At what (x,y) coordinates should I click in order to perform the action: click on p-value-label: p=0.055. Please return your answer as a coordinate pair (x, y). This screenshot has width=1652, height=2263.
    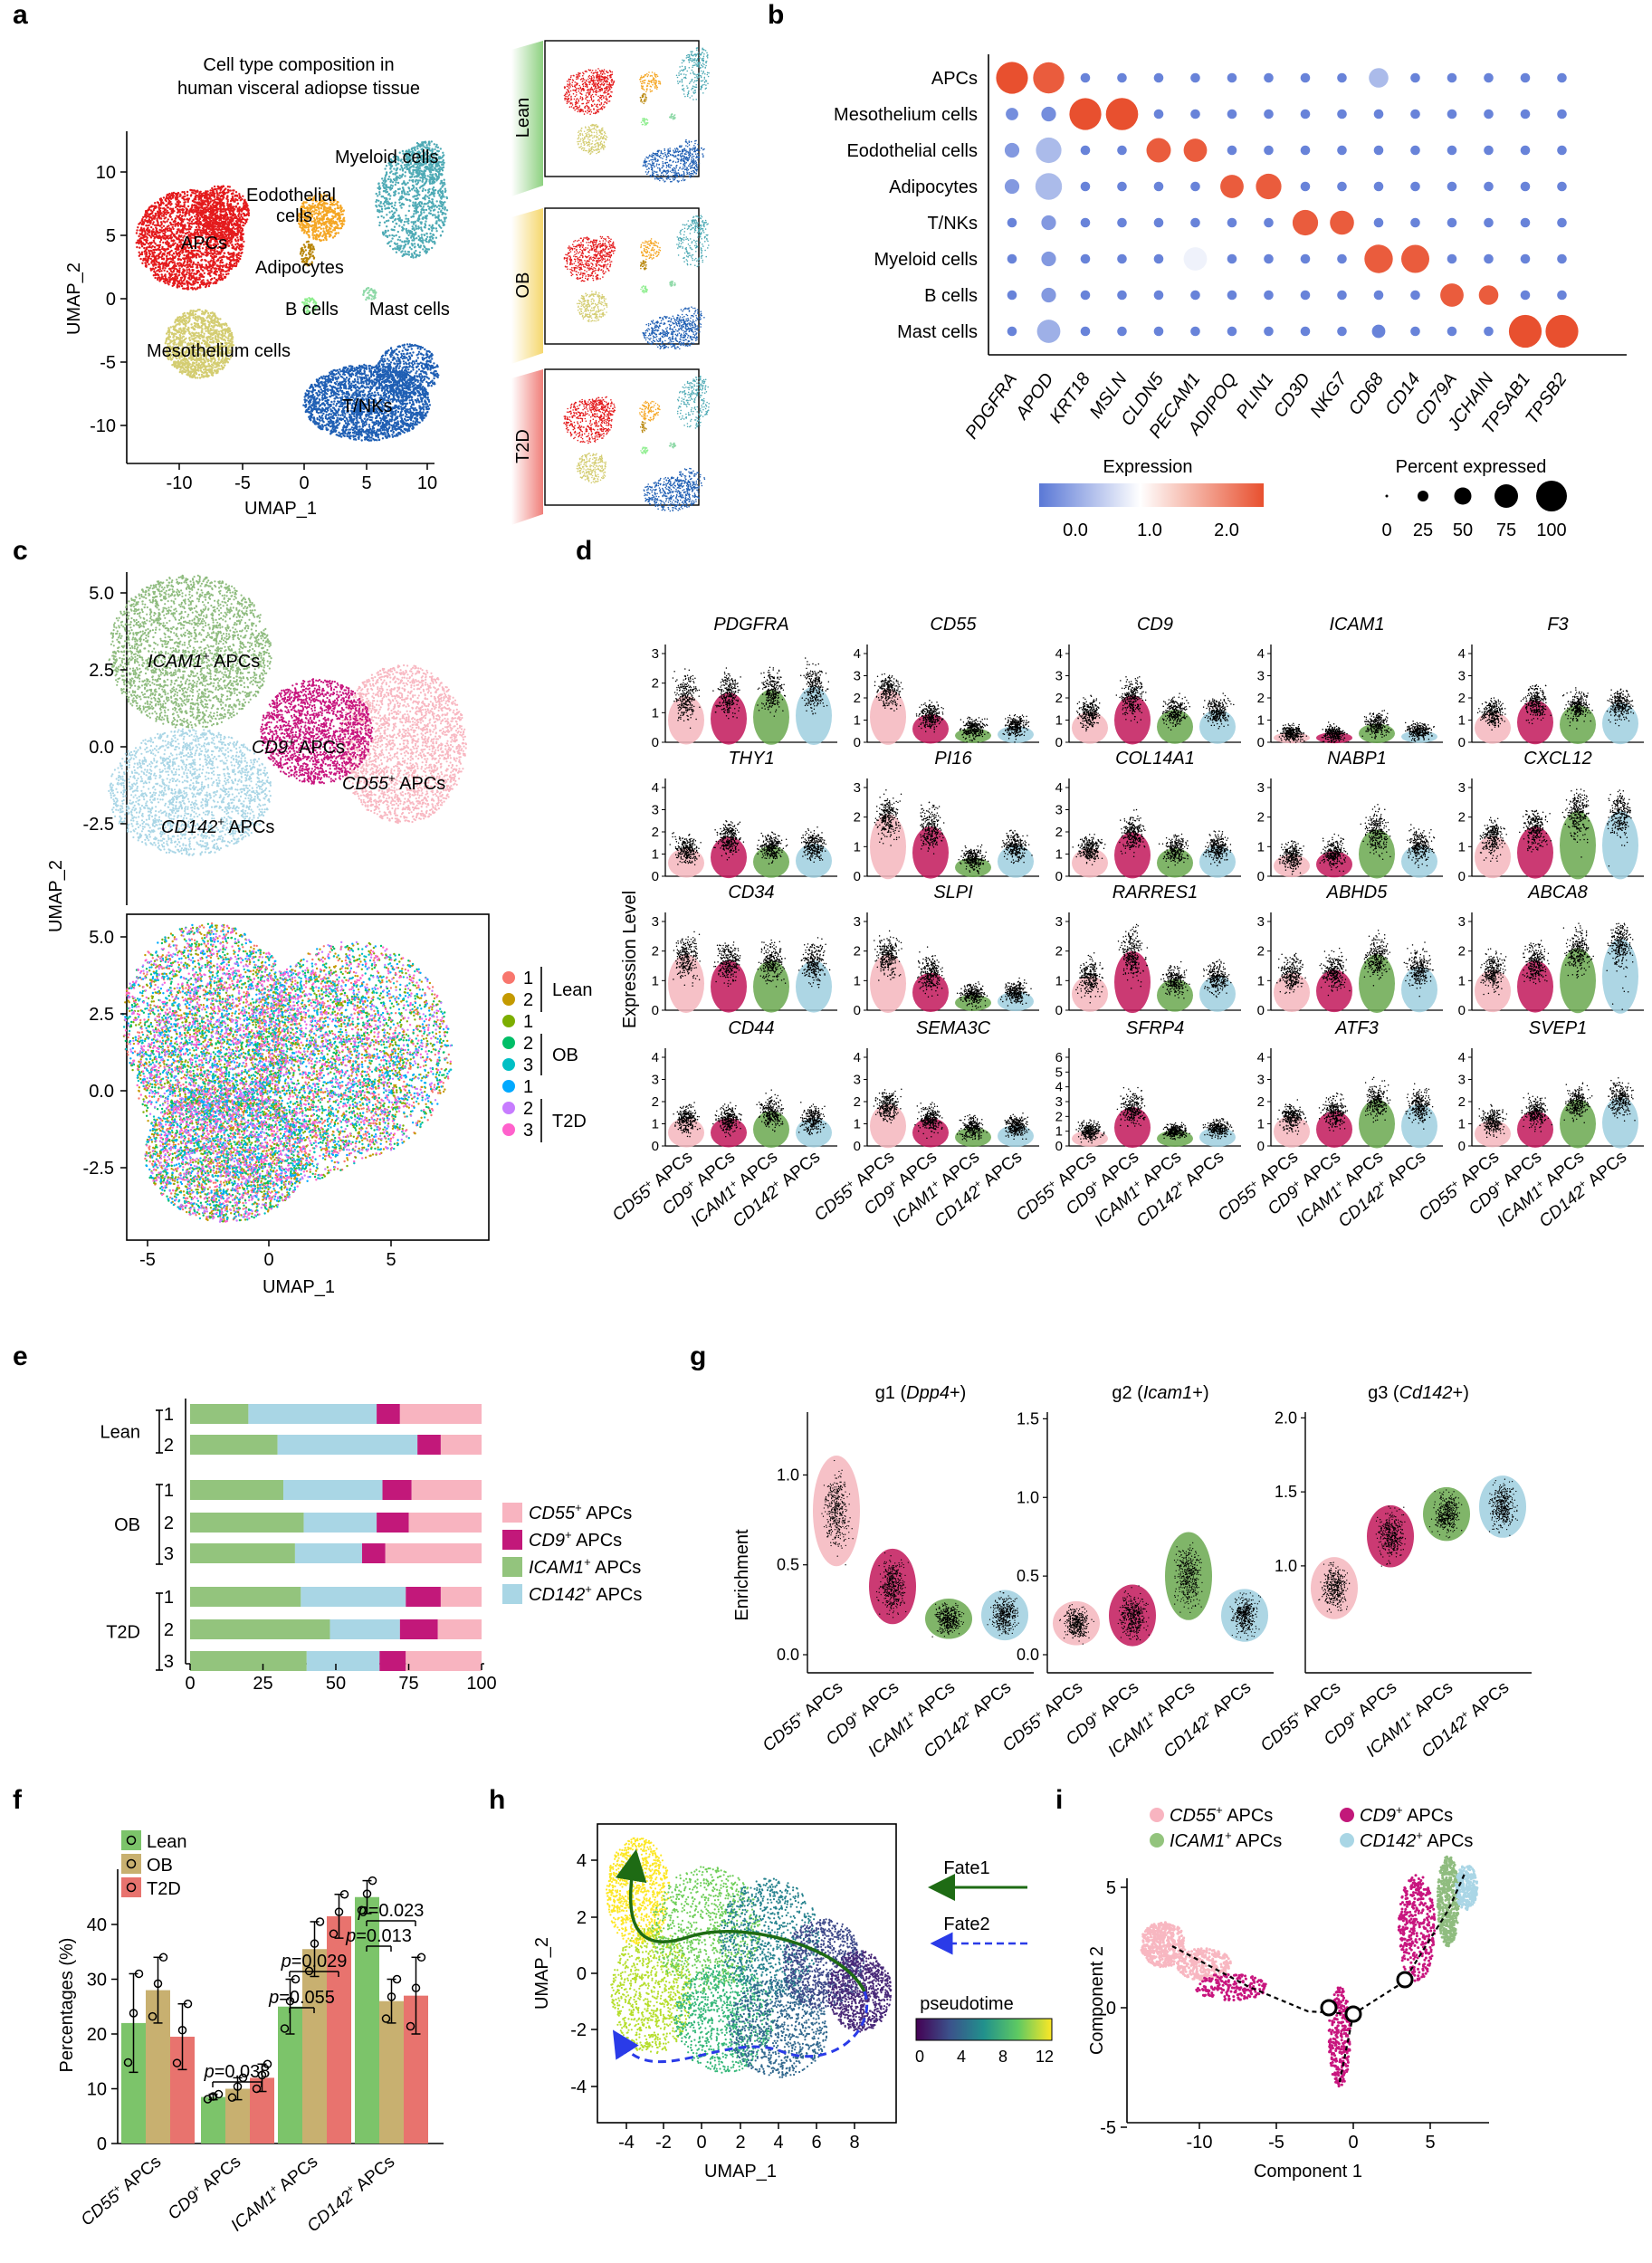
    Looking at the image, I should click on (301, 1998).